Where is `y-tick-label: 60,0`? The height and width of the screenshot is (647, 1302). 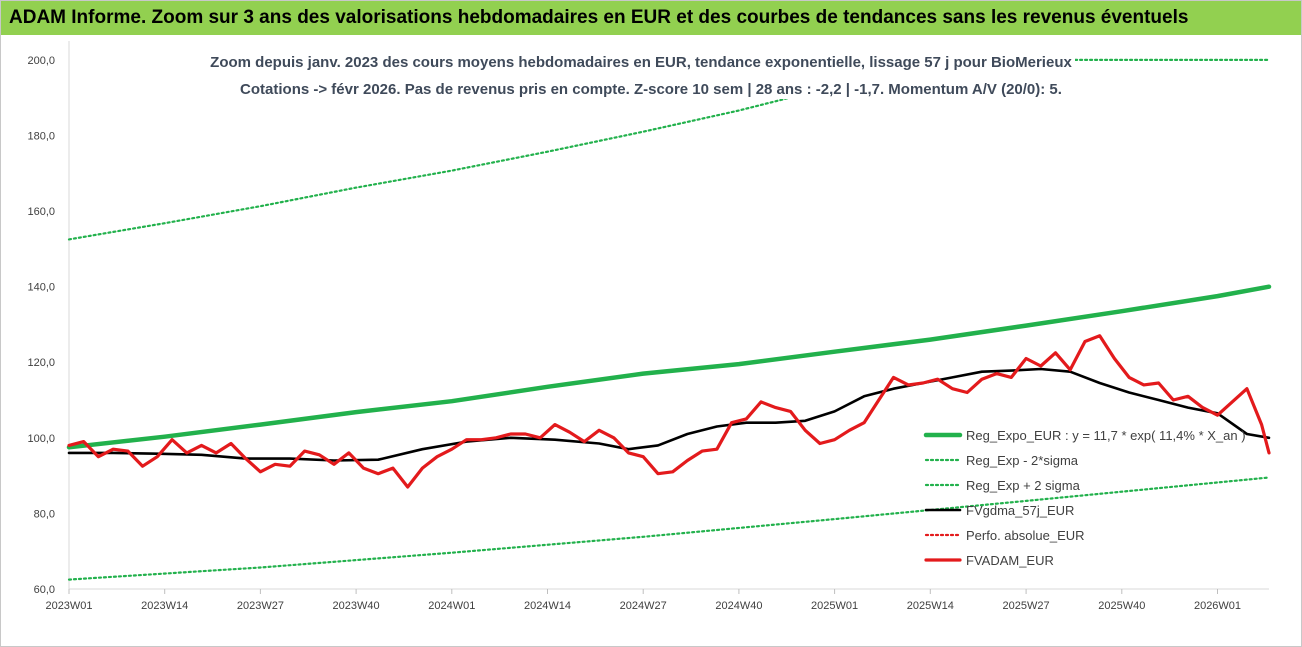 y-tick-label: 60,0 is located at coordinates (44, 590).